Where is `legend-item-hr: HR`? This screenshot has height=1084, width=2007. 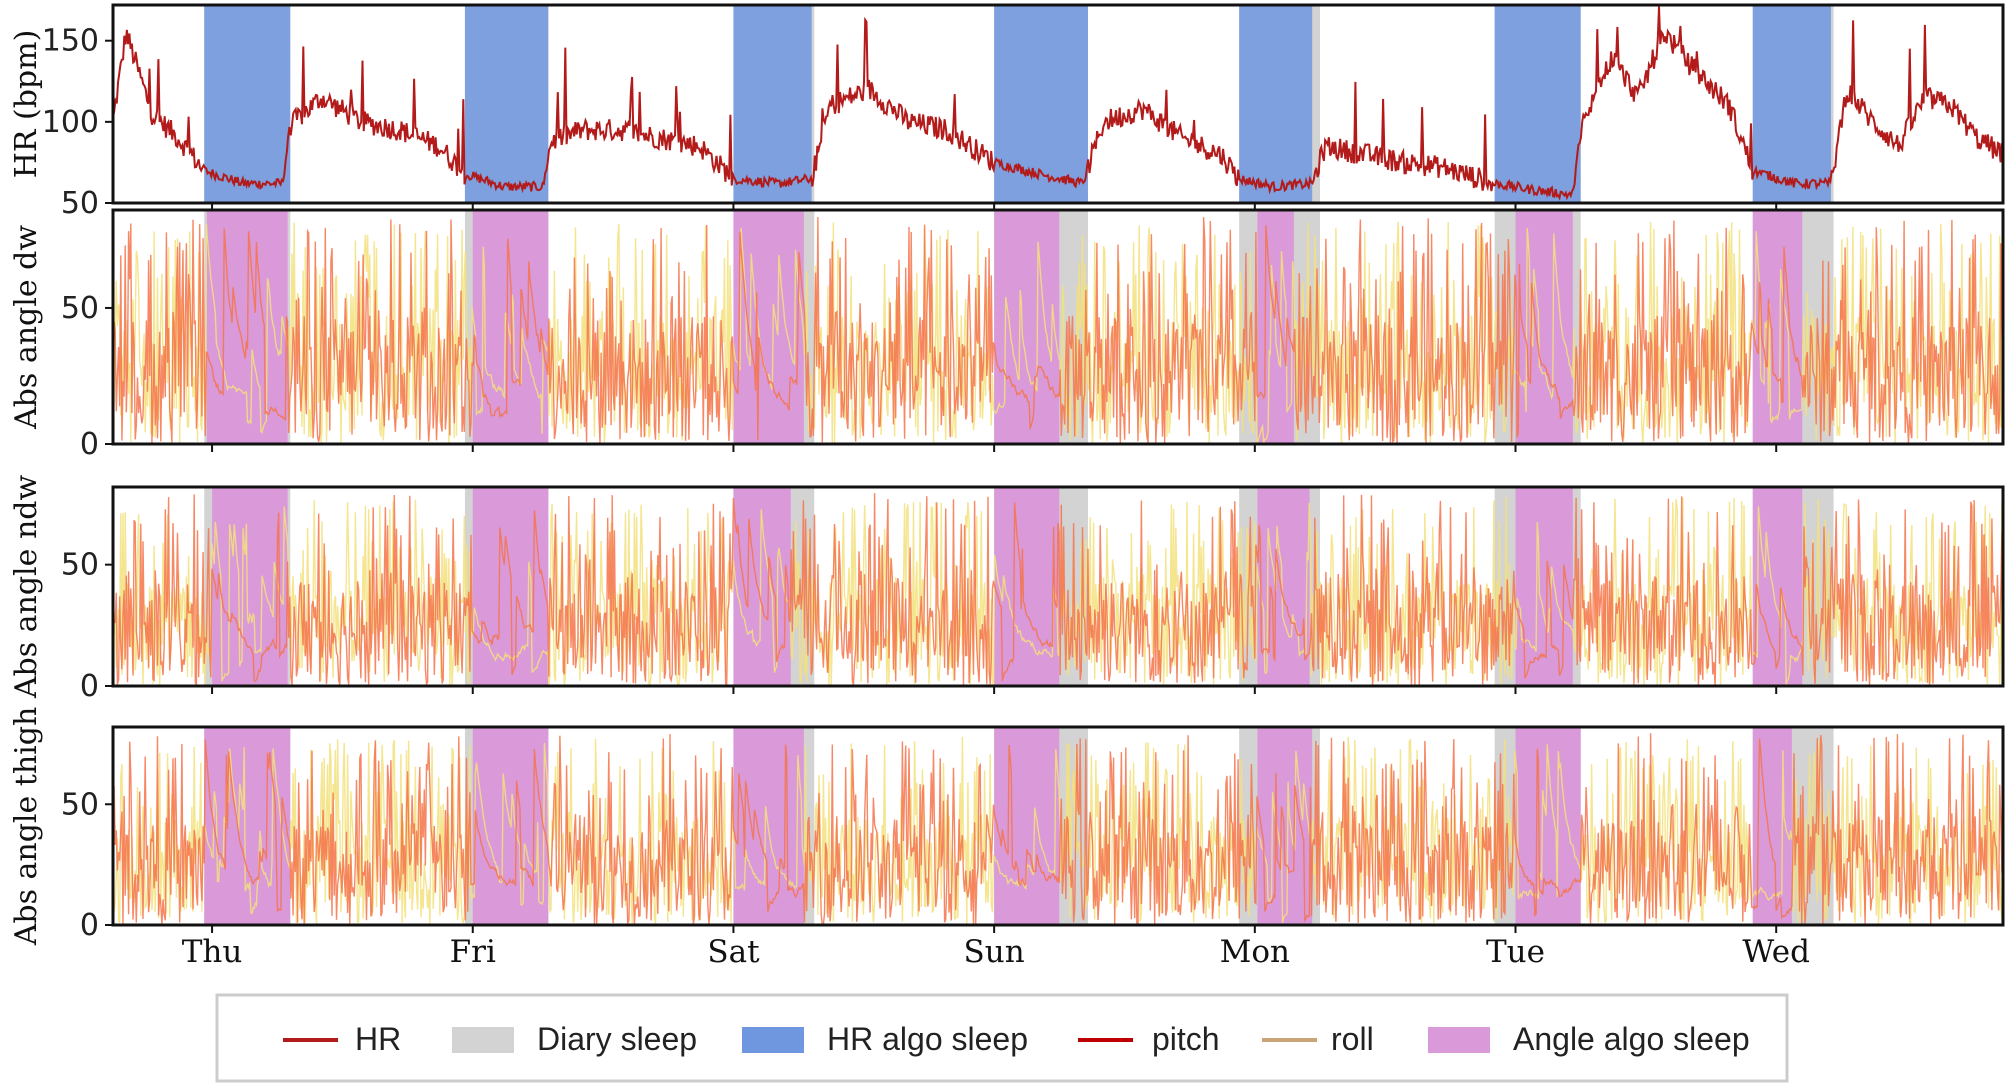 legend-item-hr: HR is located at coordinates (342, 1039).